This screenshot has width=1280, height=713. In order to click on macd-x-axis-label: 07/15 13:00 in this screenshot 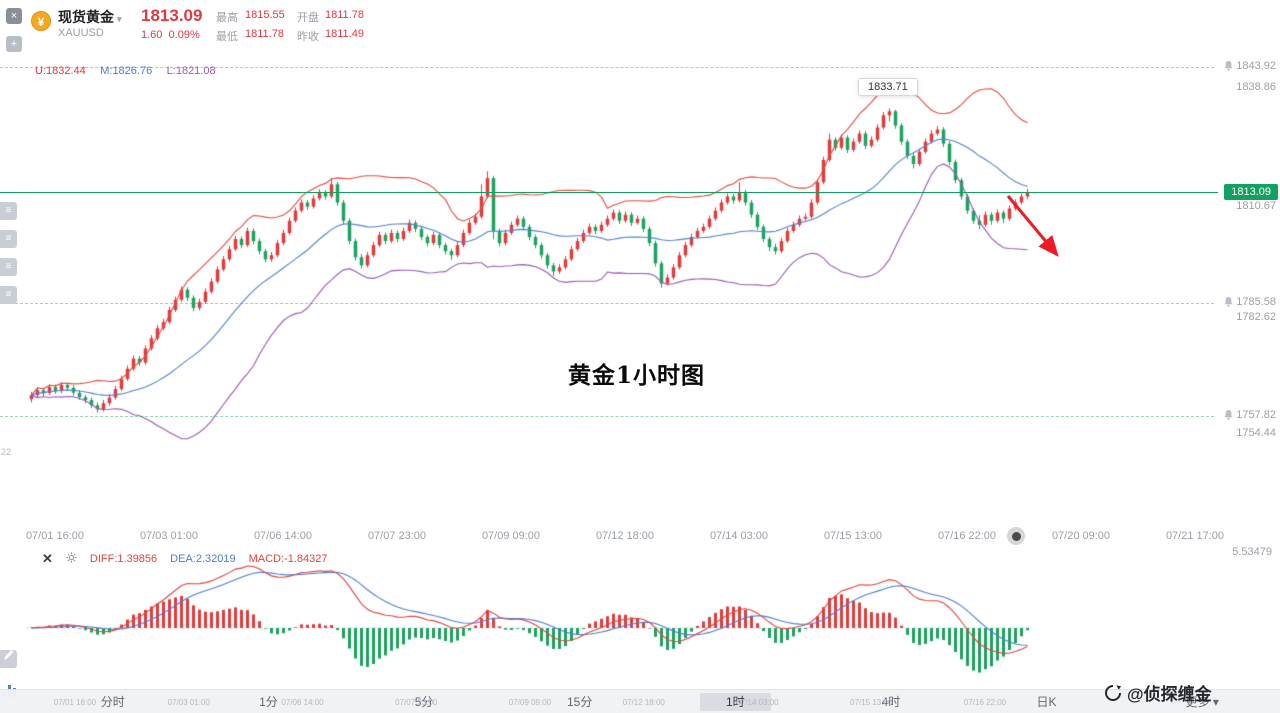, I will do `click(871, 702)`.